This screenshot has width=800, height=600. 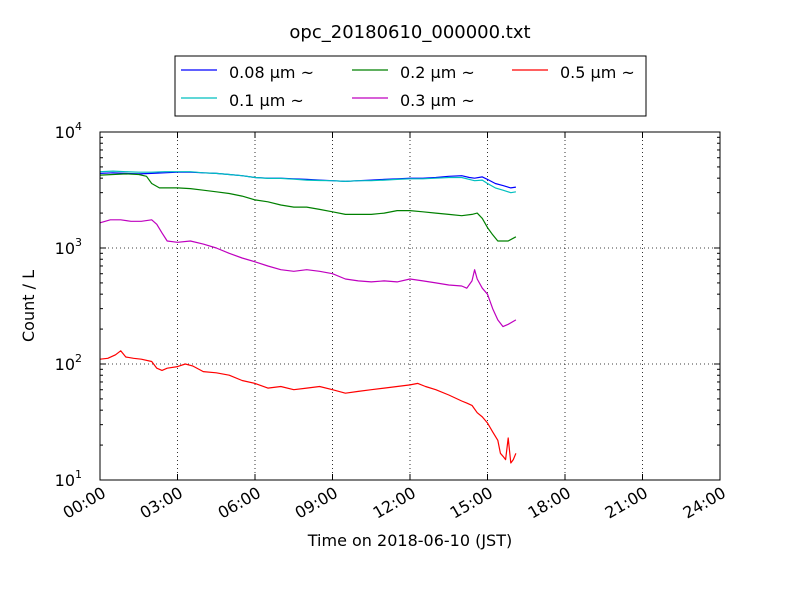 What do you see at coordinates (597, 72) in the screenshot?
I see `legend-label: 0.5 μm ~` at bounding box center [597, 72].